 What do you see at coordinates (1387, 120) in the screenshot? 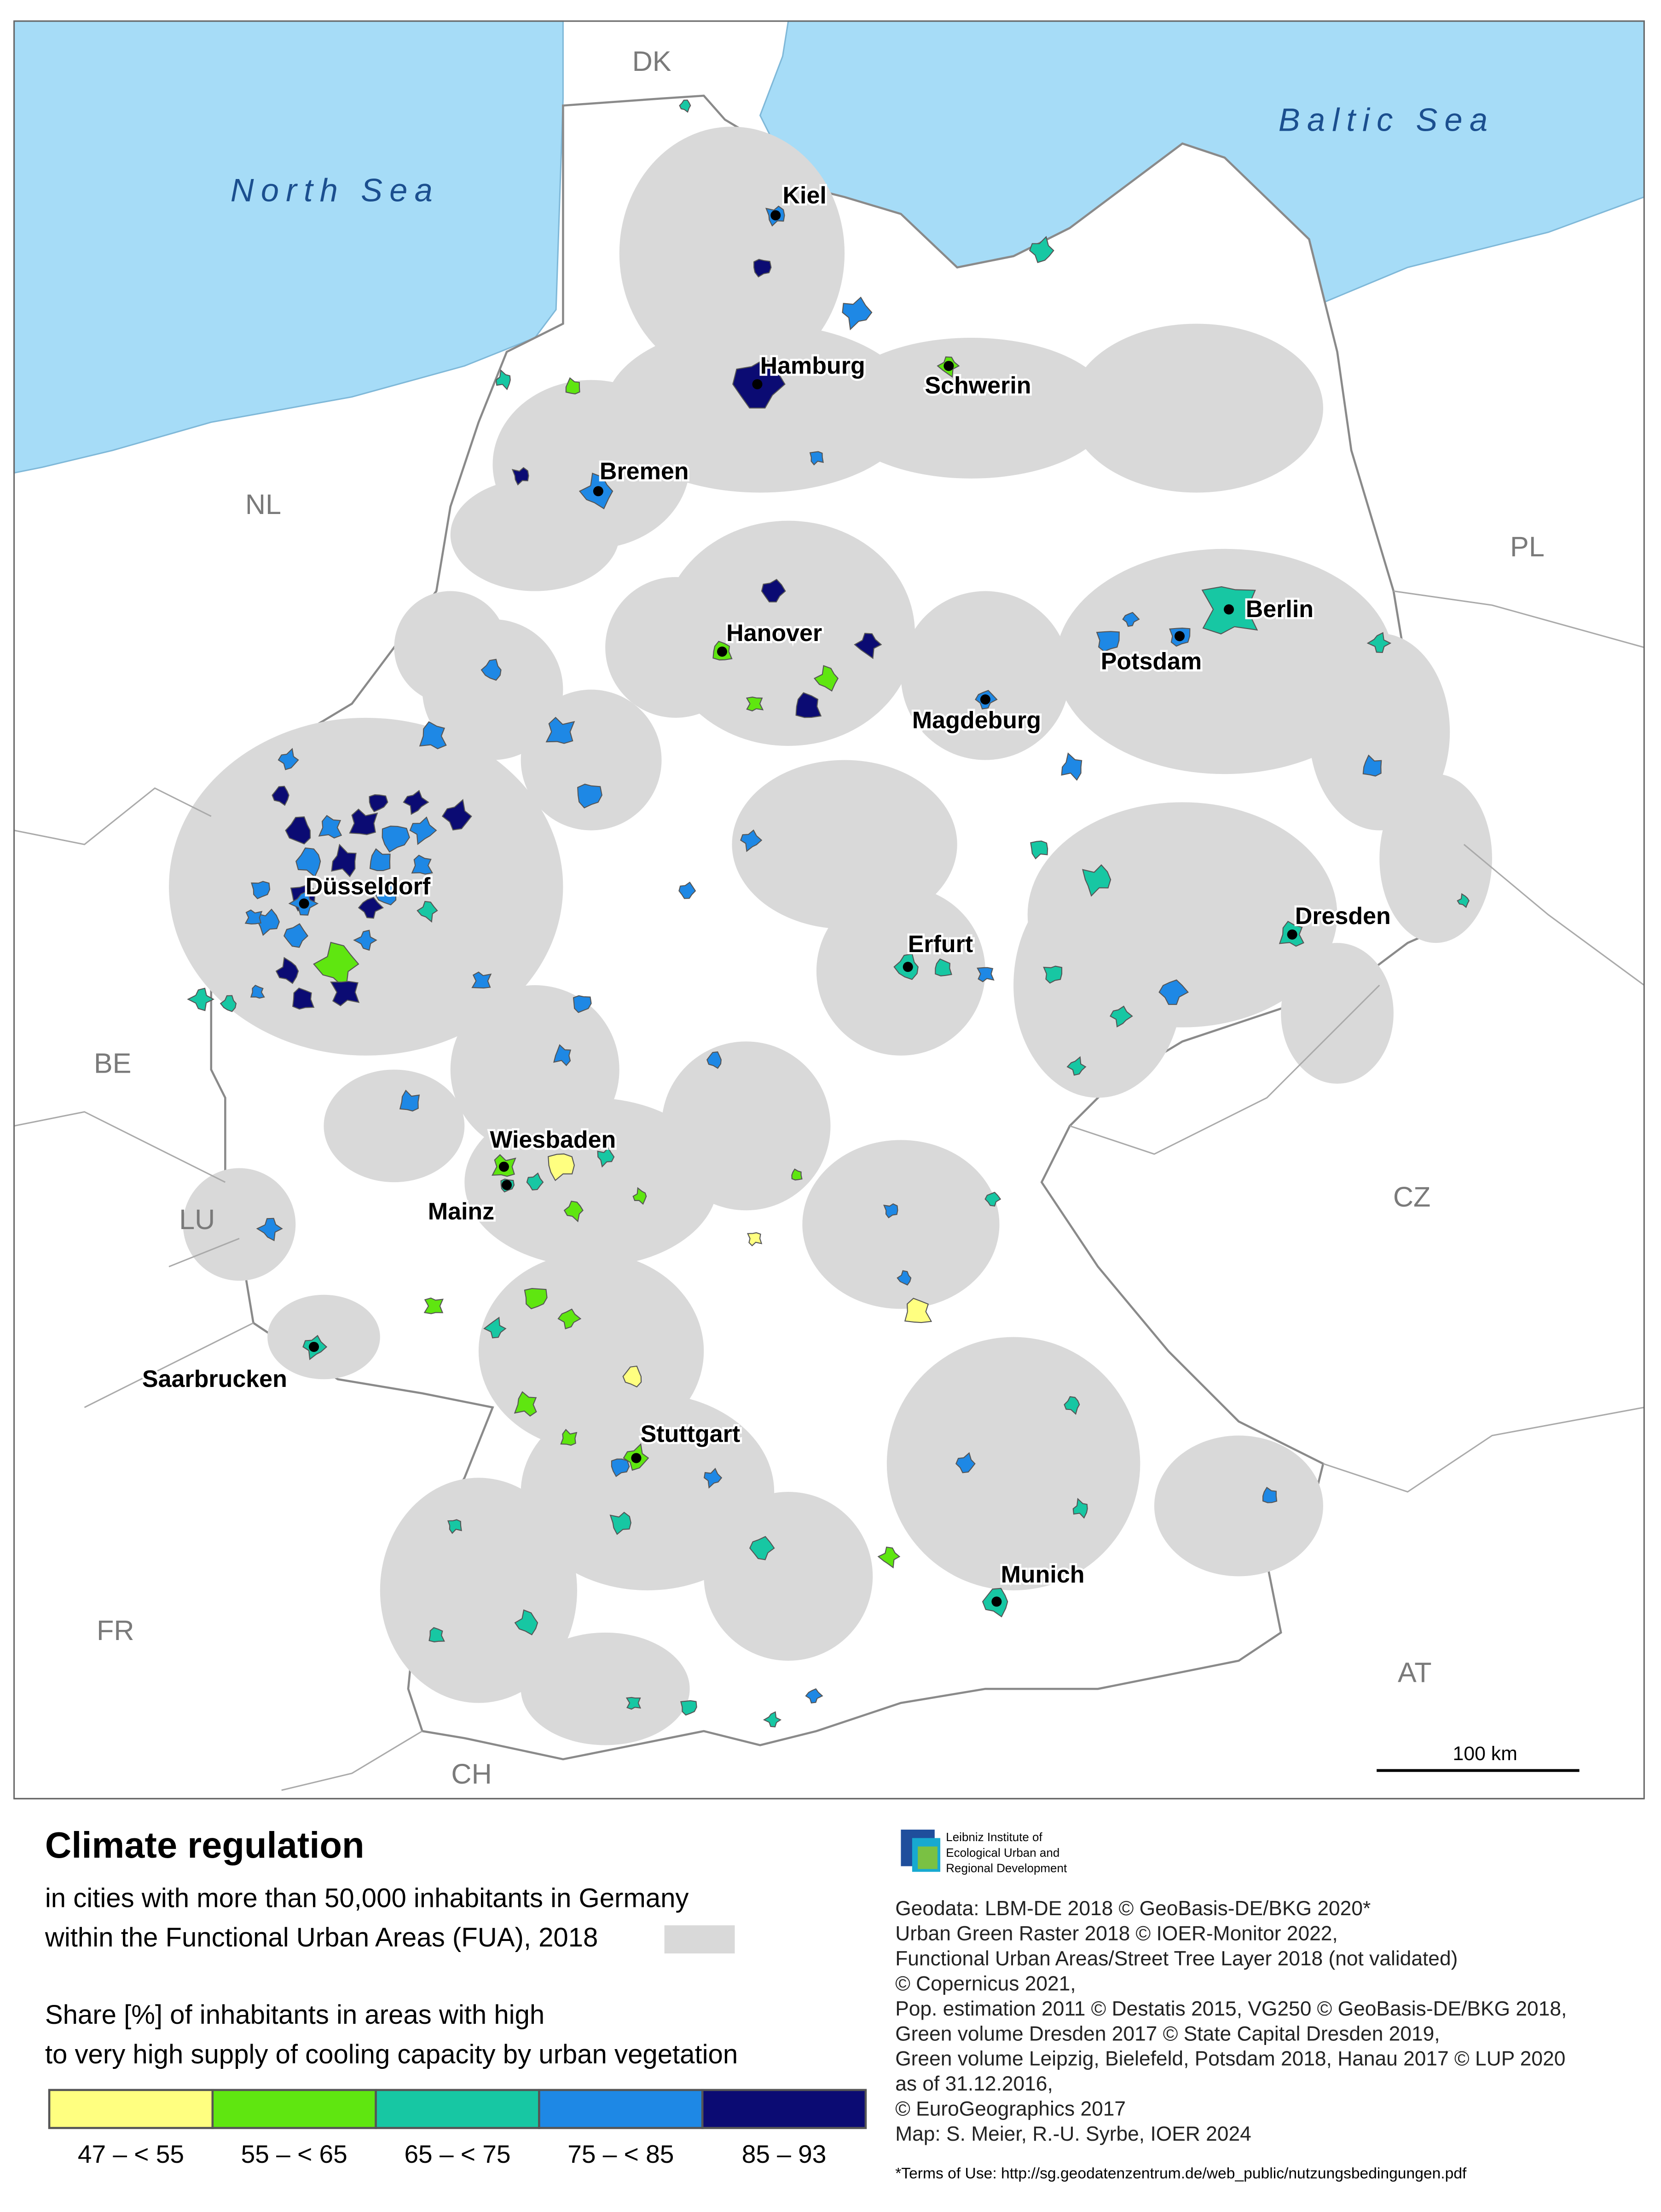
I see `sea-label: Baltic Sea` at bounding box center [1387, 120].